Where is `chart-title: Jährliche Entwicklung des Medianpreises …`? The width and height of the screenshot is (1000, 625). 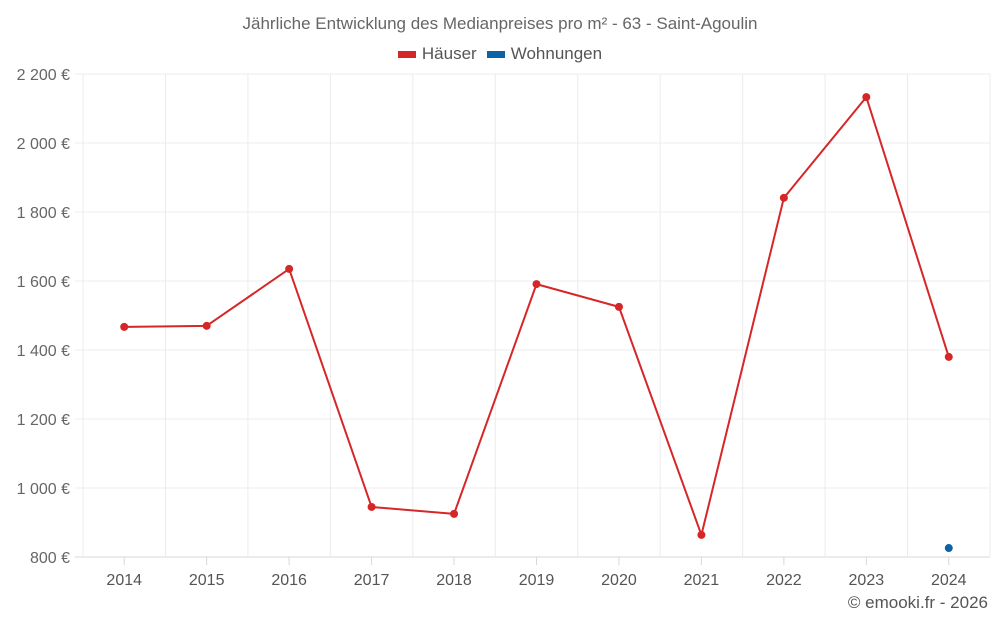
chart-title: Jährliche Entwicklung des Medianpreises … is located at coordinates (500, 23).